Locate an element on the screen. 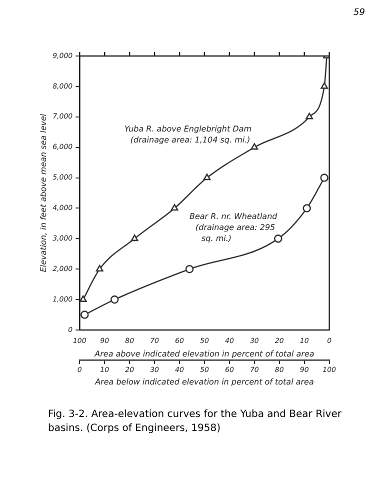 Image resolution: width=387 pixels, height=500 pixels. series-label: Yuba R. above Englebright Dam (drainage area: 1,104 sq. mi.) is located at coordinates (188, 134).